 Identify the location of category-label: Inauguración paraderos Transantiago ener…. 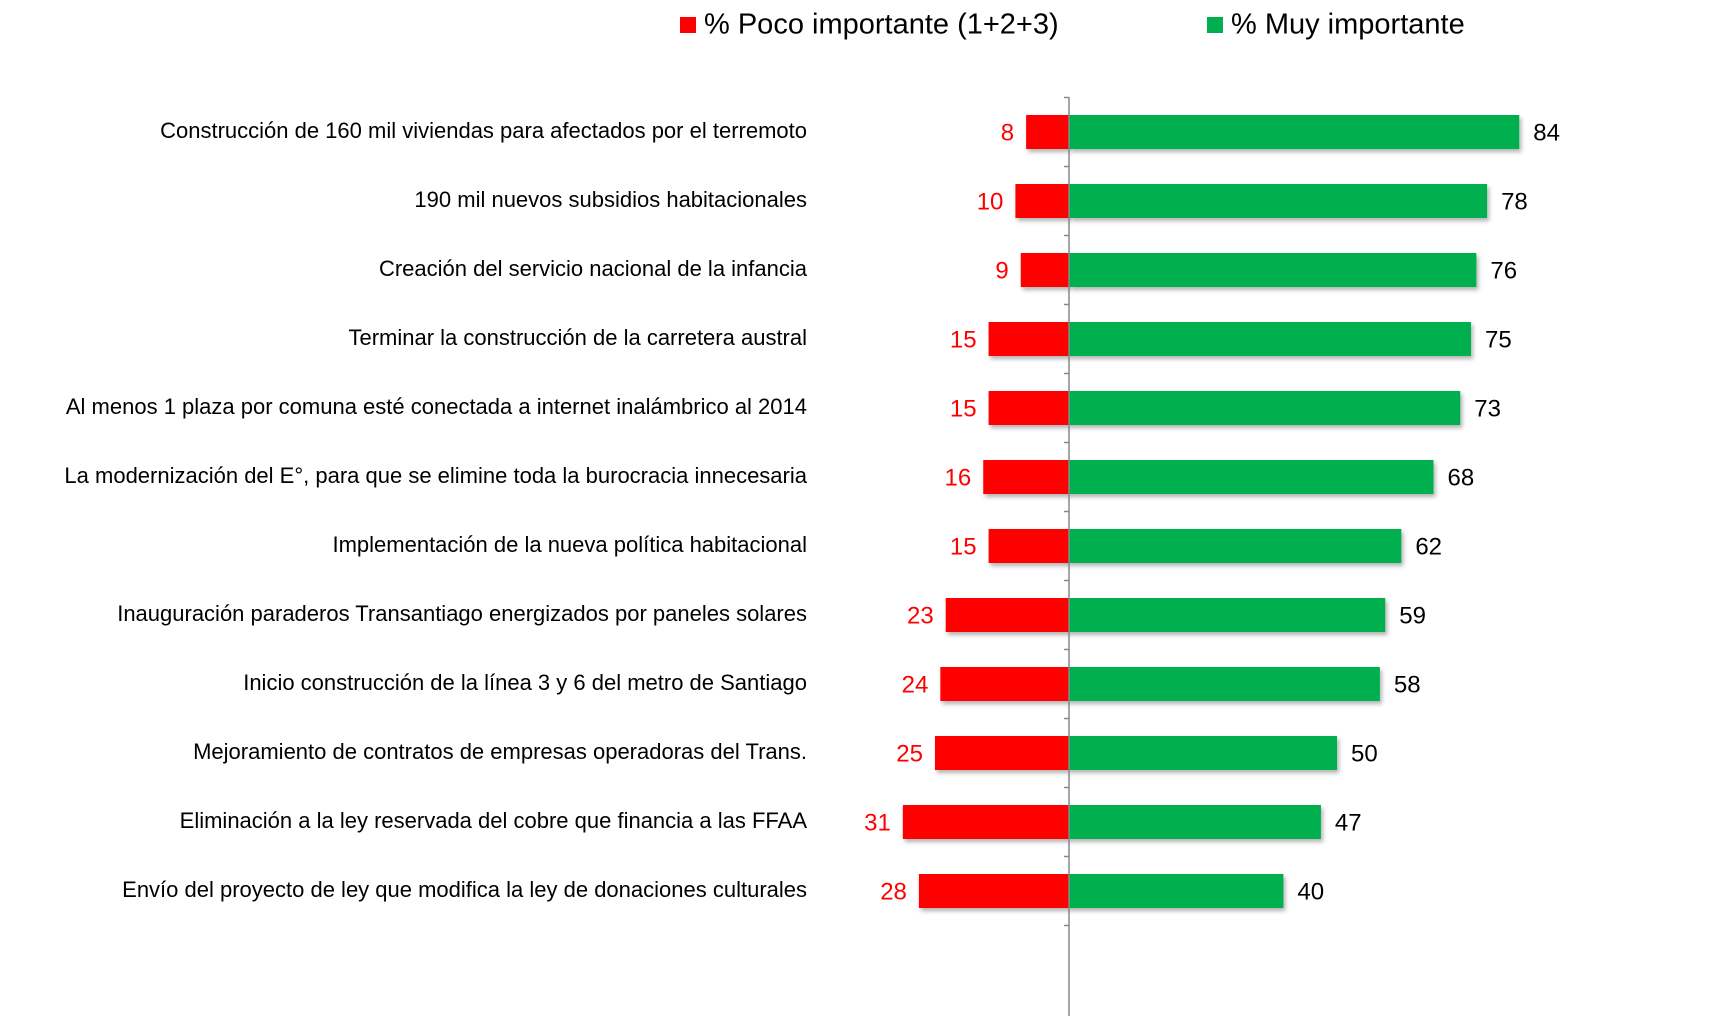
(462, 613).